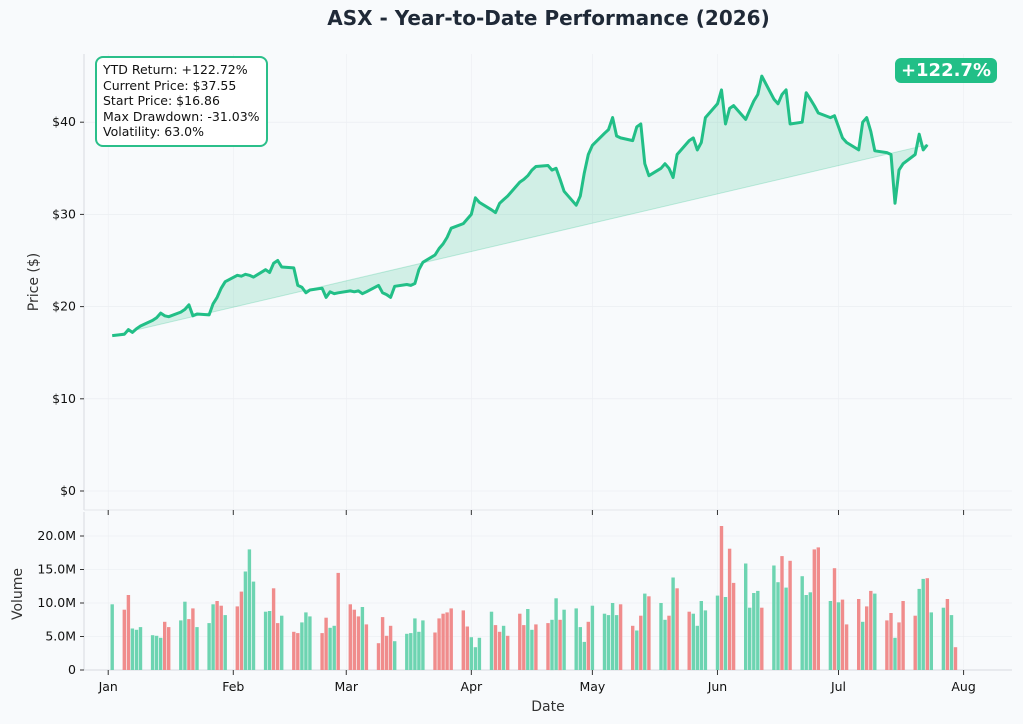 The height and width of the screenshot is (724, 1023). Describe the element at coordinates (68, 490) in the screenshot. I see `price-y-tick-label: $0` at that location.